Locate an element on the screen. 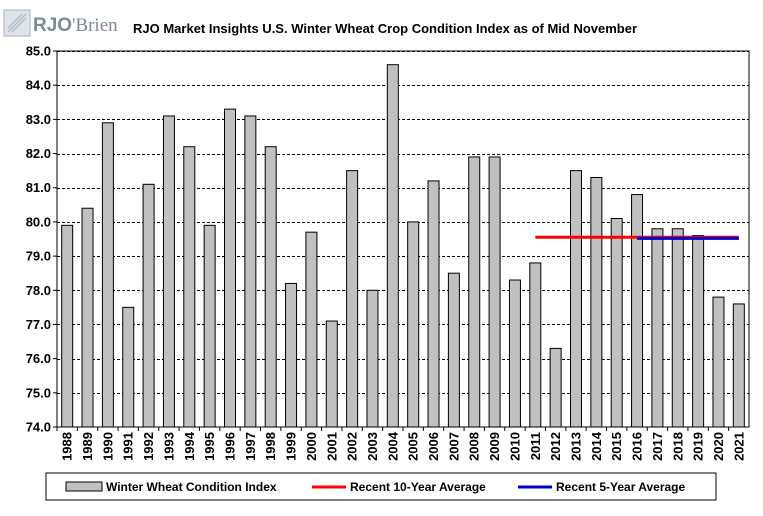 The width and height of the screenshot is (763, 516). x-tick-label: 1997 is located at coordinates (250, 446).